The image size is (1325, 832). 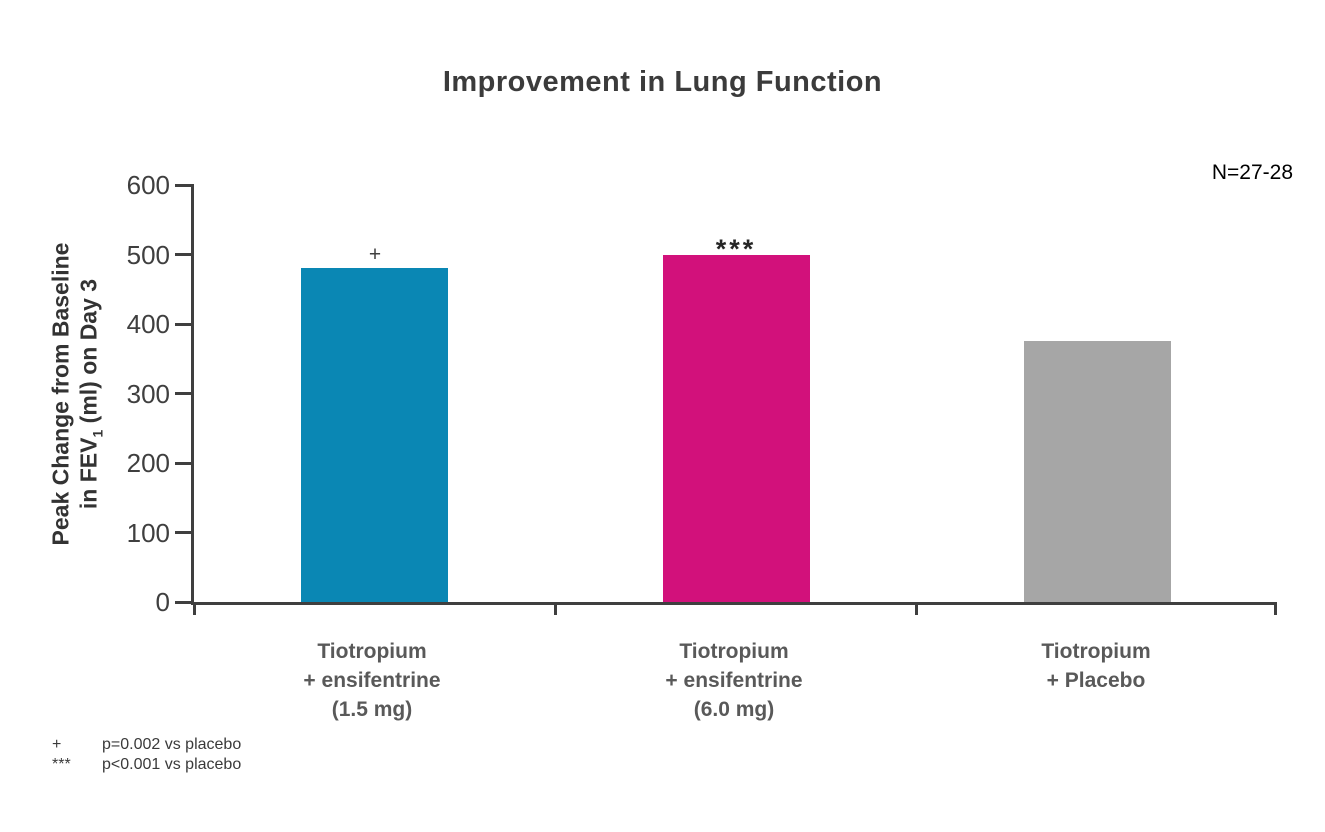 What do you see at coordinates (88, 473) in the screenshot?
I see `y-axis-title-line2: in FEV` at bounding box center [88, 473].